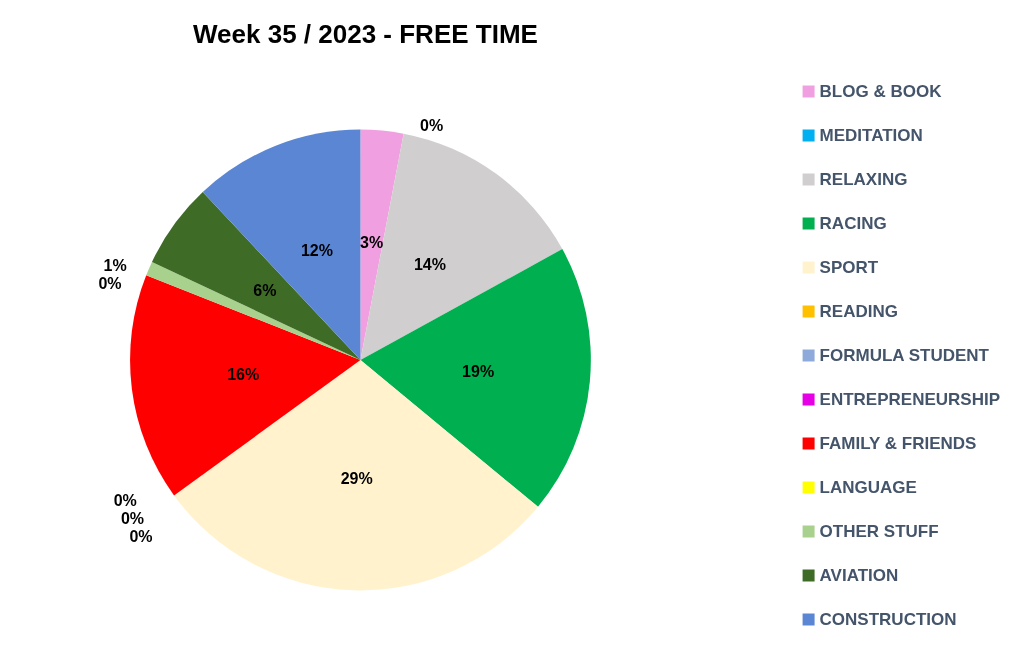  What do you see at coordinates (863, 179) in the screenshot?
I see `legend-label: RELAXING` at bounding box center [863, 179].